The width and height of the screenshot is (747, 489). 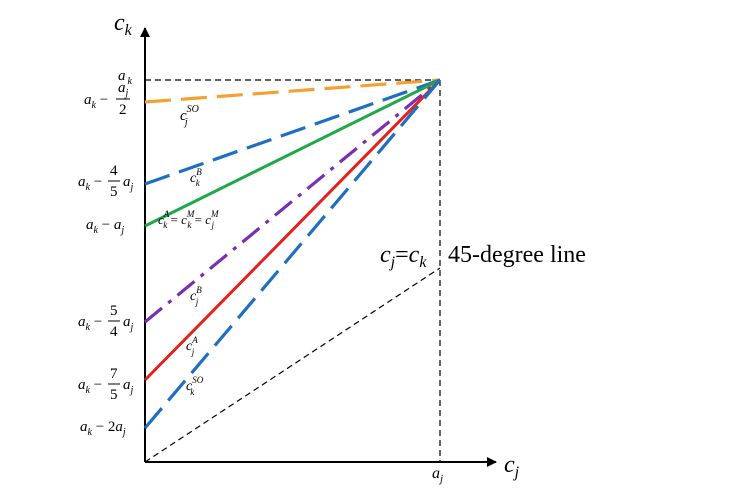 What do you see at coordinates (512, 466) in the screenshot?
I see `x-axis-label: cj` at bounding box center [512, 466].